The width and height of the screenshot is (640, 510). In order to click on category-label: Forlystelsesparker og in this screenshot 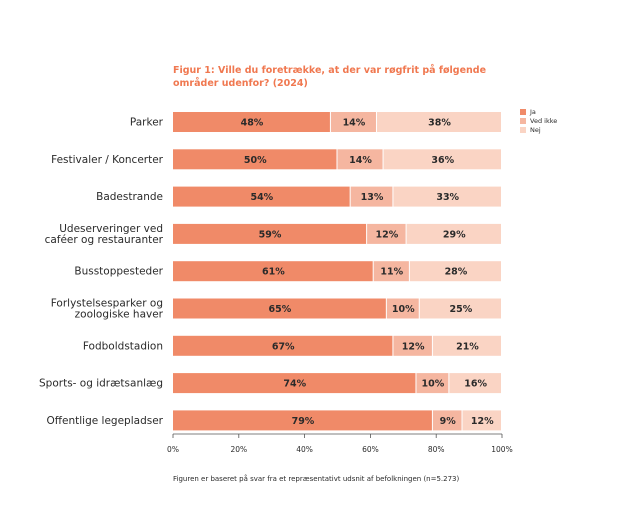, I will do `click(107, 304)`.